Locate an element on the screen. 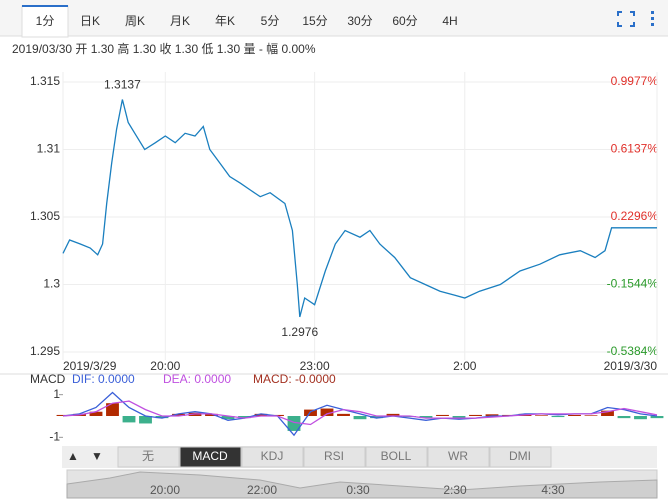 The height and width of the screenshot is (504, 668). indicator-label: WR is located at coordinates (458, 456).